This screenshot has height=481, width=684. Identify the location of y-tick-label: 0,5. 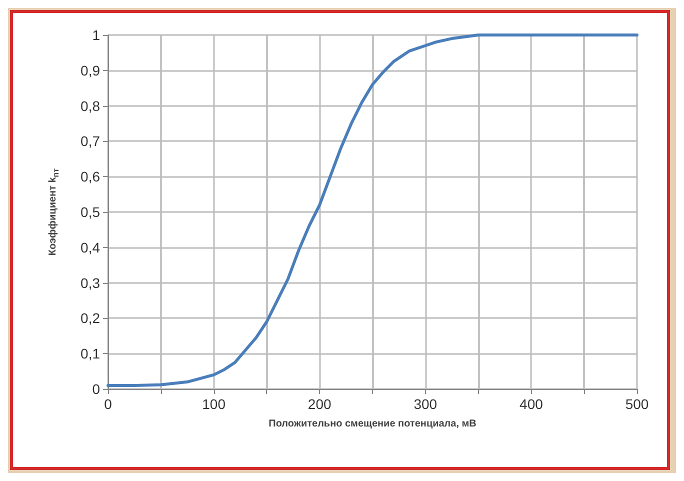
(90, 212).